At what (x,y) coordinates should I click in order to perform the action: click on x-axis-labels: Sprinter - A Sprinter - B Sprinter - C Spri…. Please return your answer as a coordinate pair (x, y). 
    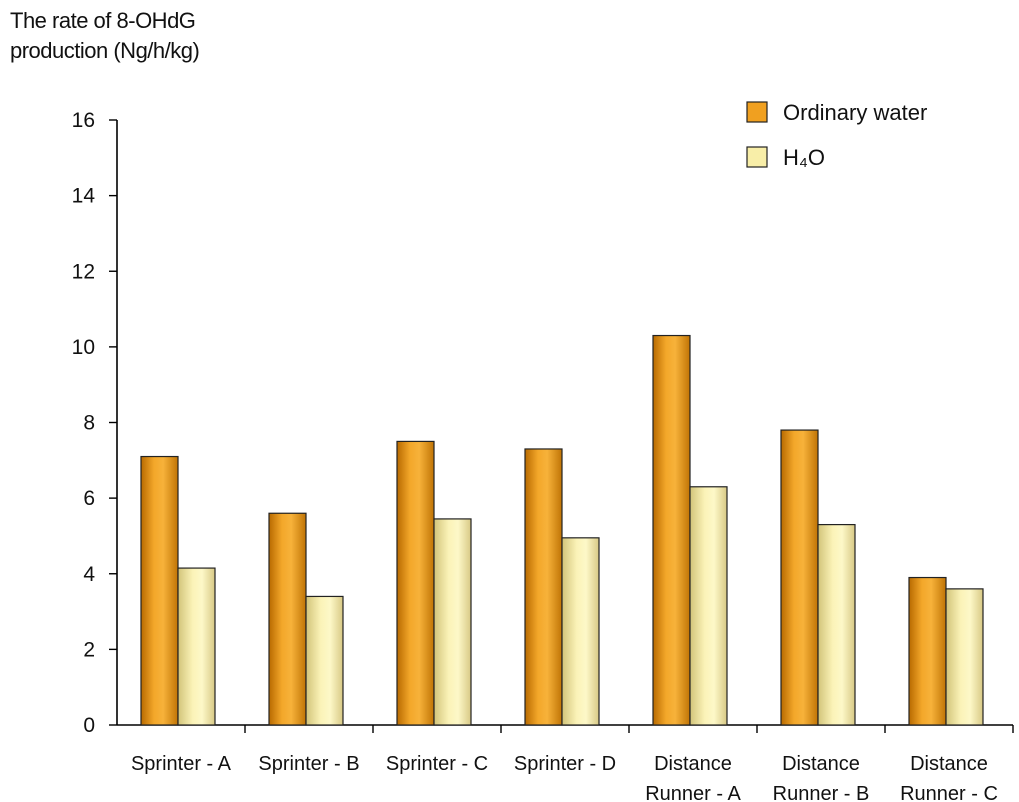
    Looking at the image, I should click on (564, 777).